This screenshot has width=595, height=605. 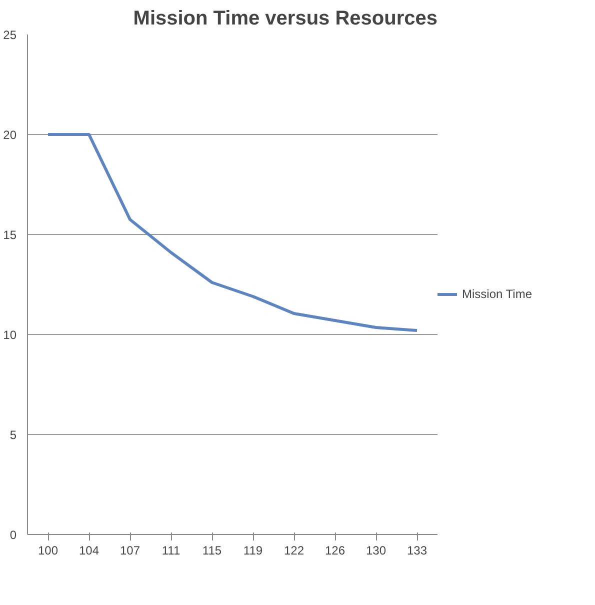 I want to click on x-tick-label: 115, so click(x=212, y=551).